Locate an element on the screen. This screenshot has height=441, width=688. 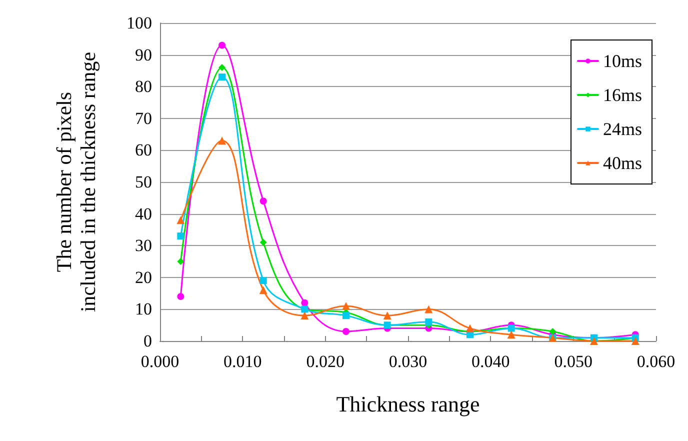
x-tick-label: 0.060 is located at coordinates (656, 361).